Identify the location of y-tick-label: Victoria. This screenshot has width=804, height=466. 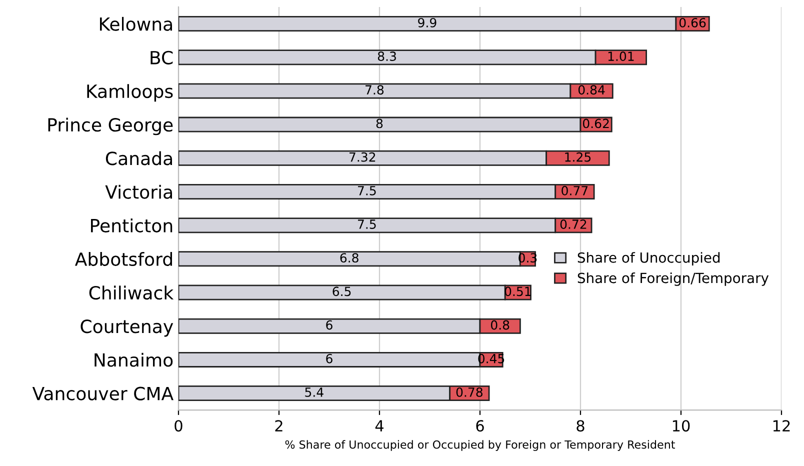
(138, 191).